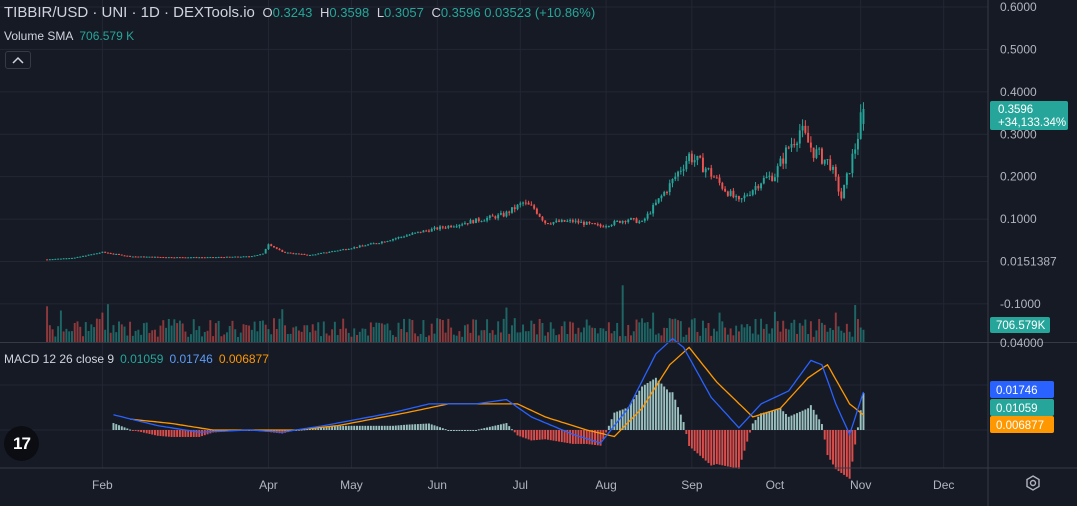 The height and width of the screenshot is (506, 1077). Describe the element at coordinates (292, 12) in the screenshot. I see `open-value: 0.3243` at that location.